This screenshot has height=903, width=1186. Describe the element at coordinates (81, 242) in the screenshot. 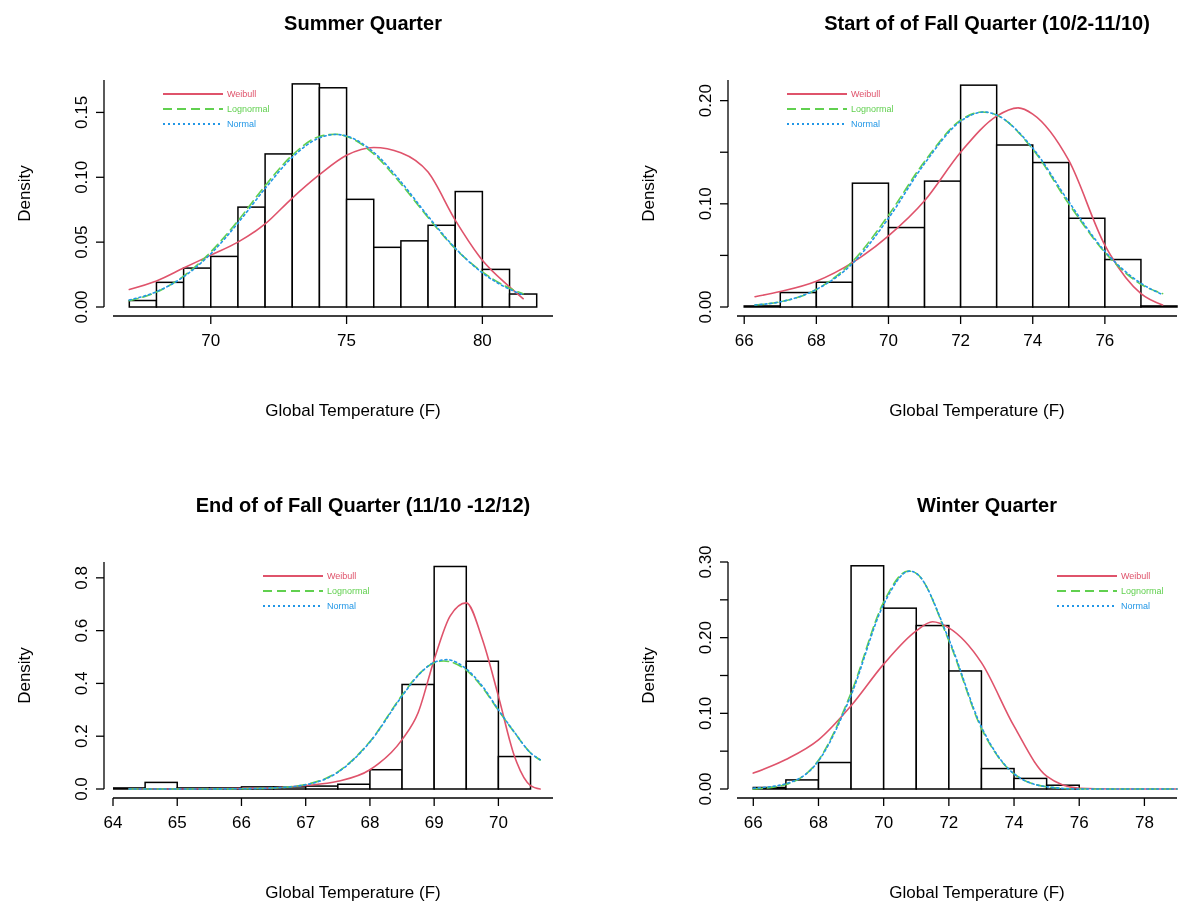

I see `y-tick-label: 0.05` at that location.